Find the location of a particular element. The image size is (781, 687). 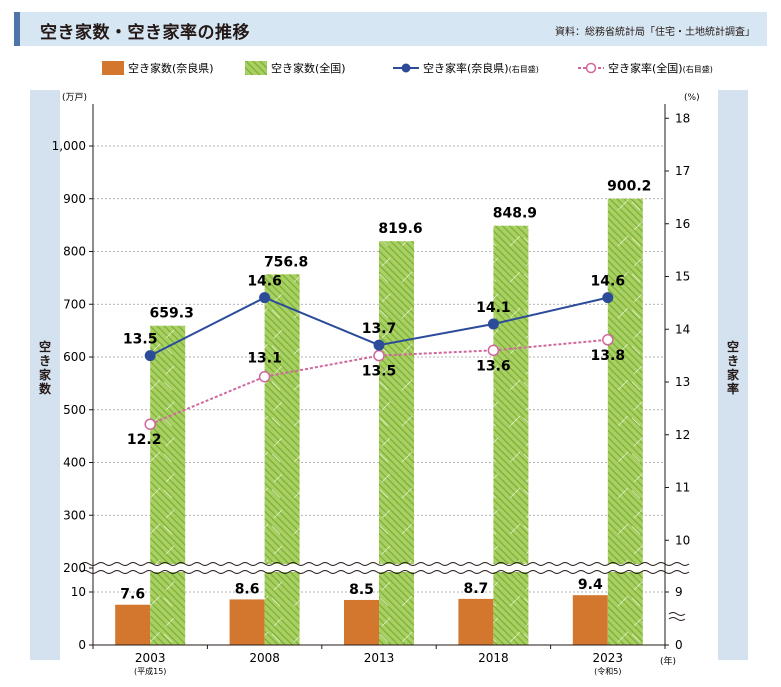

left-tick-label: 400 is located at coordinates (74, 463).